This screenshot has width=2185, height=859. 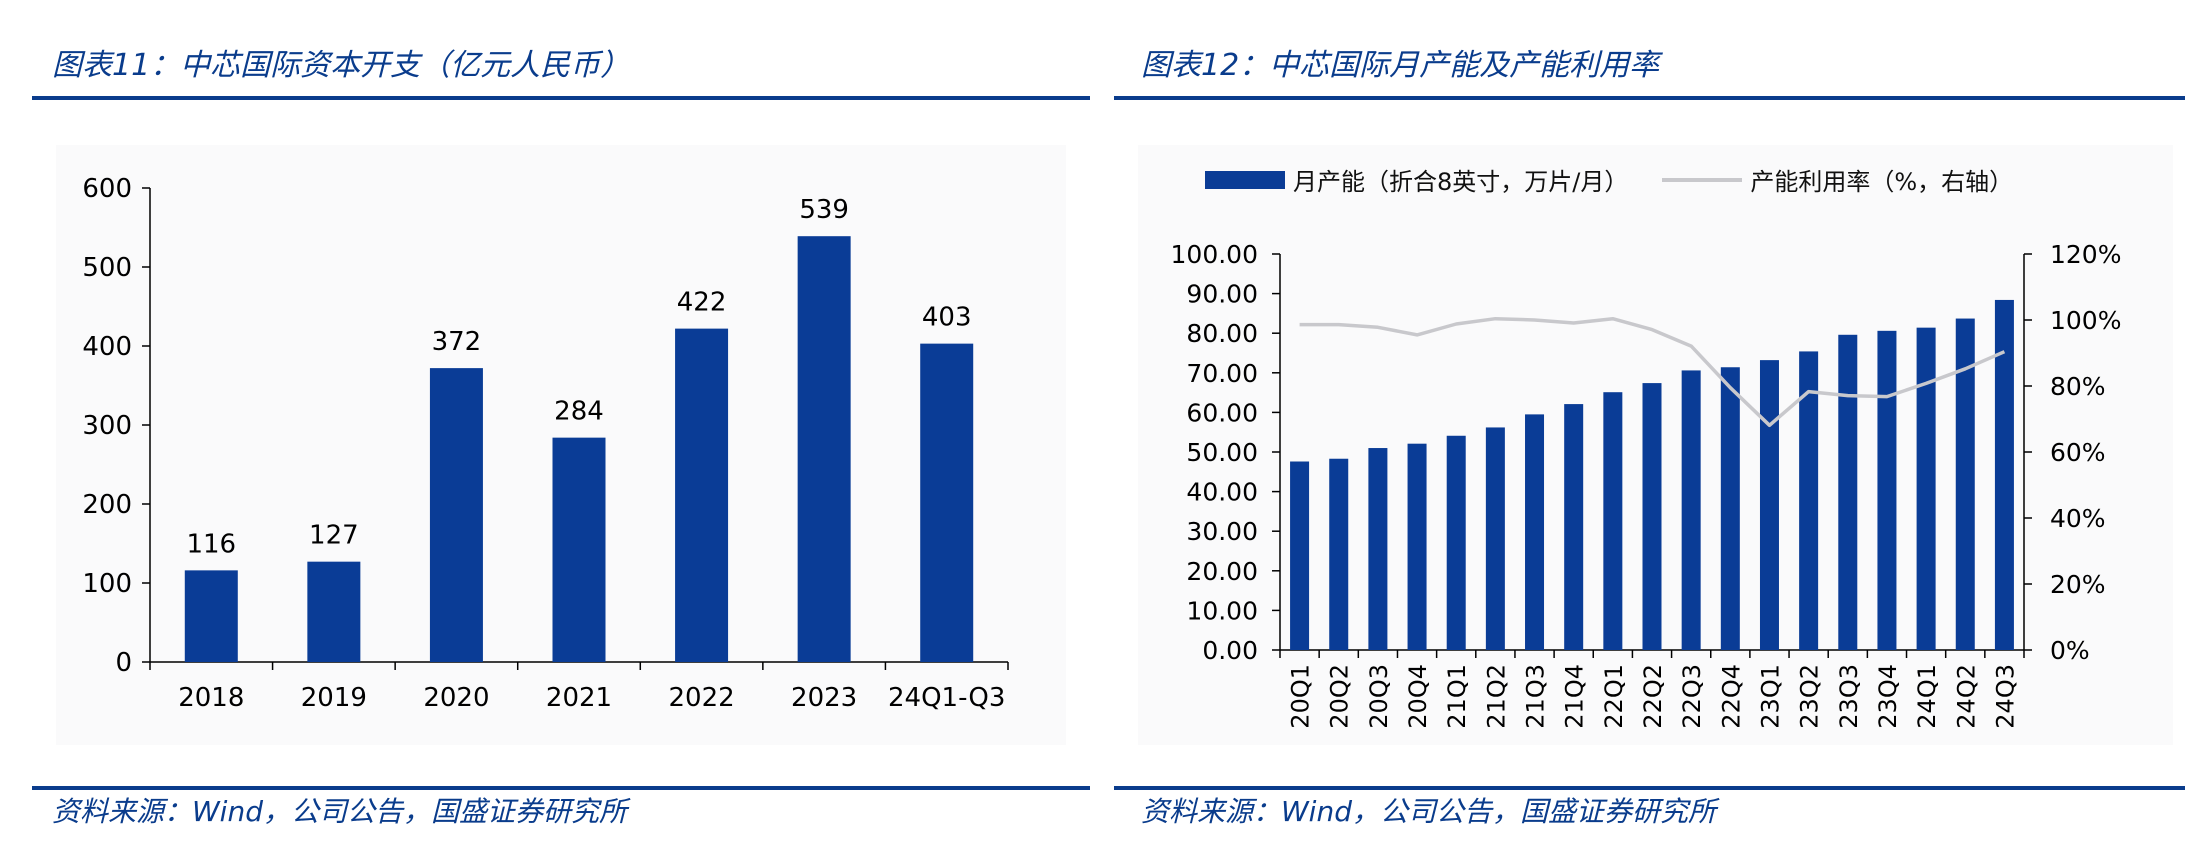 What do you see at coordinates (334, 698) in the screenshot?
I see `x-tick-label: 2019` at bounding box center [334, 698].